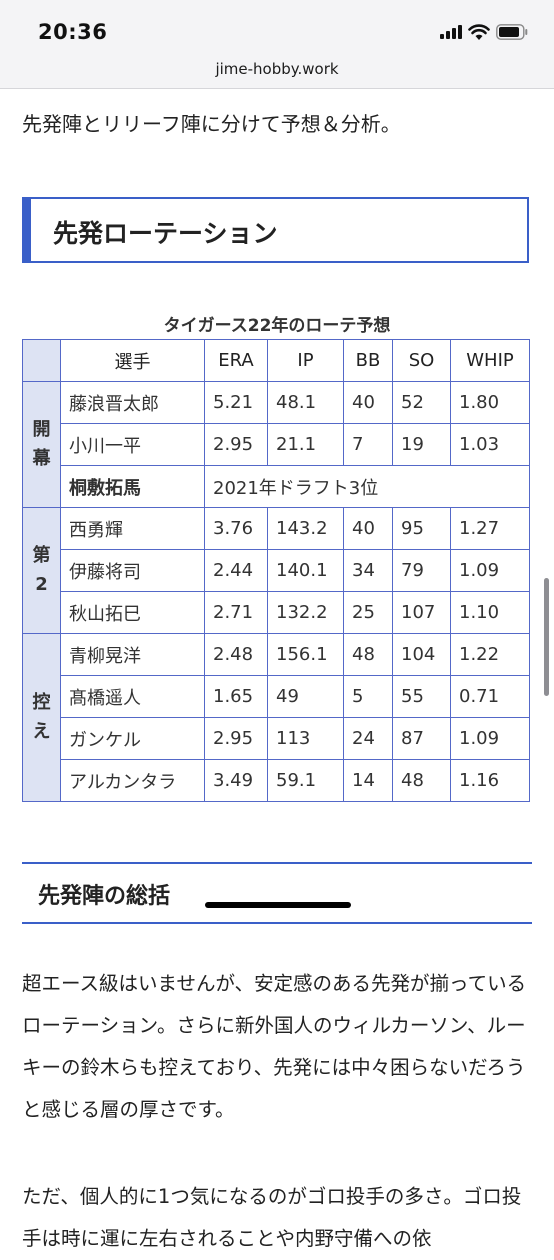  I want to click on table-row: 髙橋遥人 1.65 49 5 55 0.71, so click(276, 696).